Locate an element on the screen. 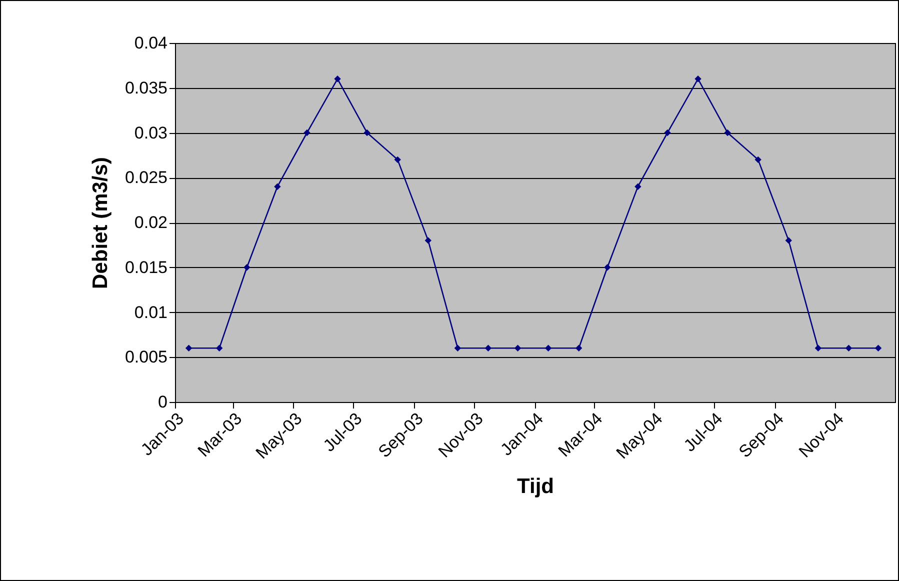 This screenshot has width=899, height=581. y-tick-label: 0.02 is located at coordinates (151, 222).